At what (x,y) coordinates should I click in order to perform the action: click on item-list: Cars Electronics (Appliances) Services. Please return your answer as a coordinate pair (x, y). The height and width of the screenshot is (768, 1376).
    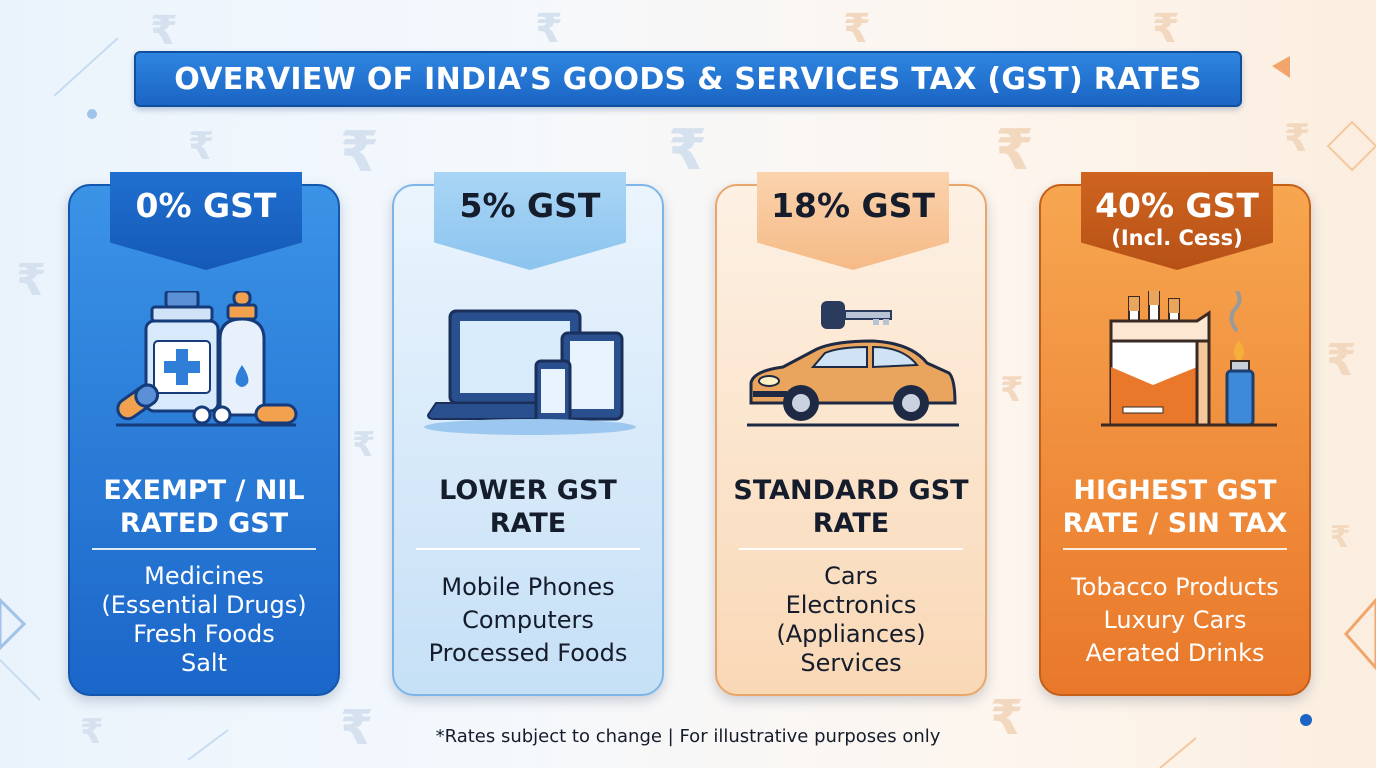
    Looking at the image, I should click on (851, 620).